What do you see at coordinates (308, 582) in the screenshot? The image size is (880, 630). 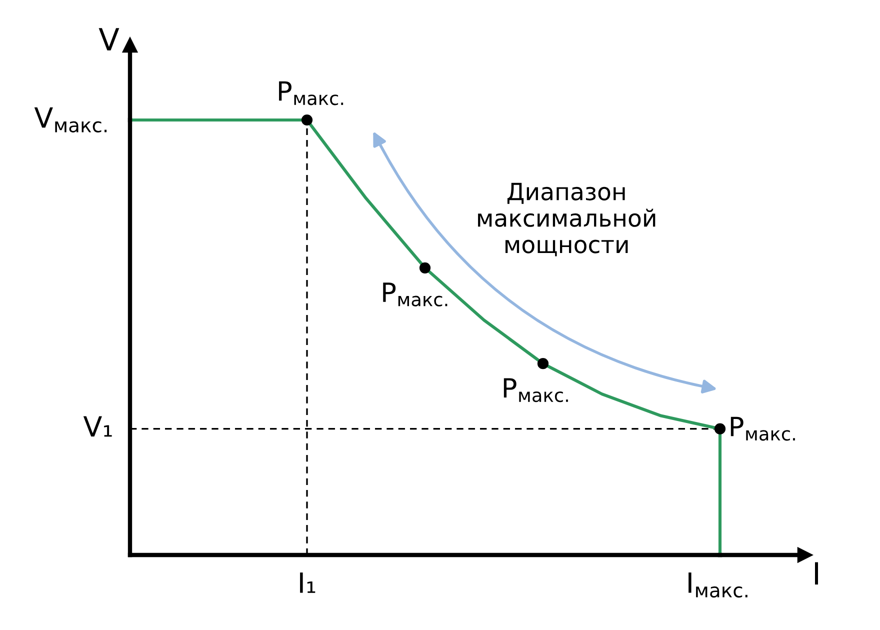 I see `x-tick-label: I₁` at bounding box center [308, 582].